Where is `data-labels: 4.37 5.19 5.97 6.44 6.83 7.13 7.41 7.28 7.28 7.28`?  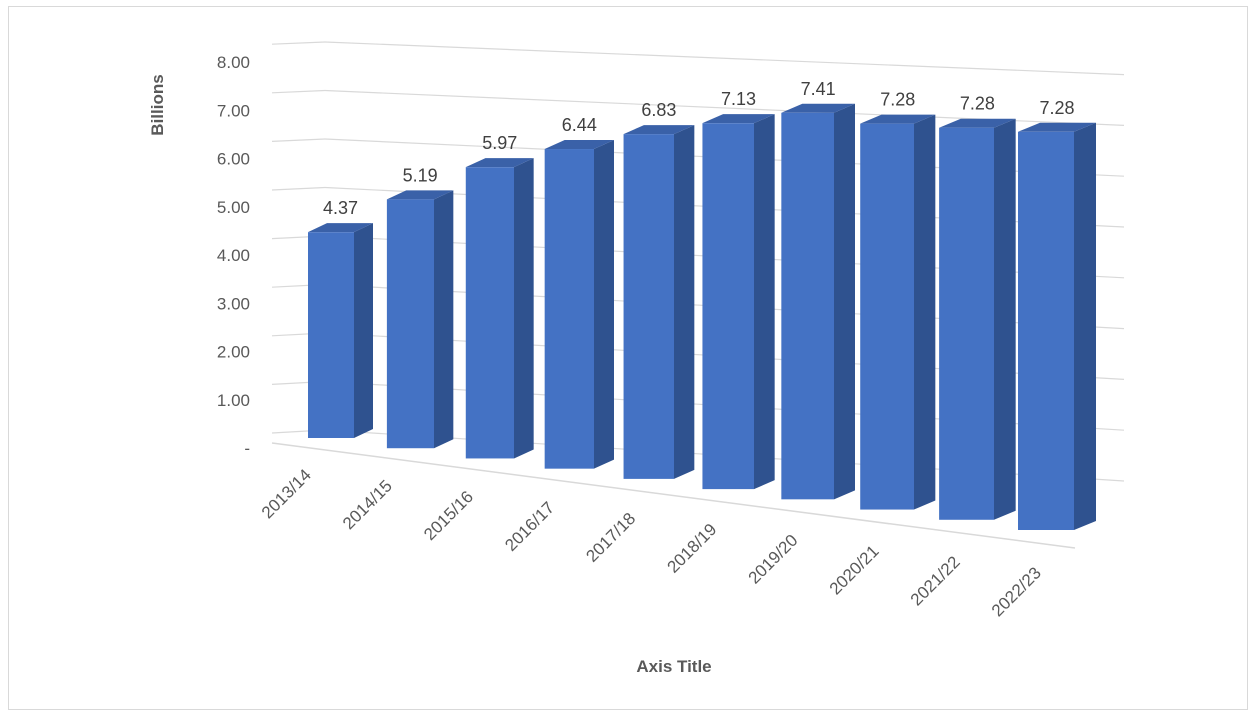 data-labels: 4.37 5.19 5.97 6.44 6.83 7.13 7.41 7.28 7.28 7.28 is located at coordinates (699, 148).